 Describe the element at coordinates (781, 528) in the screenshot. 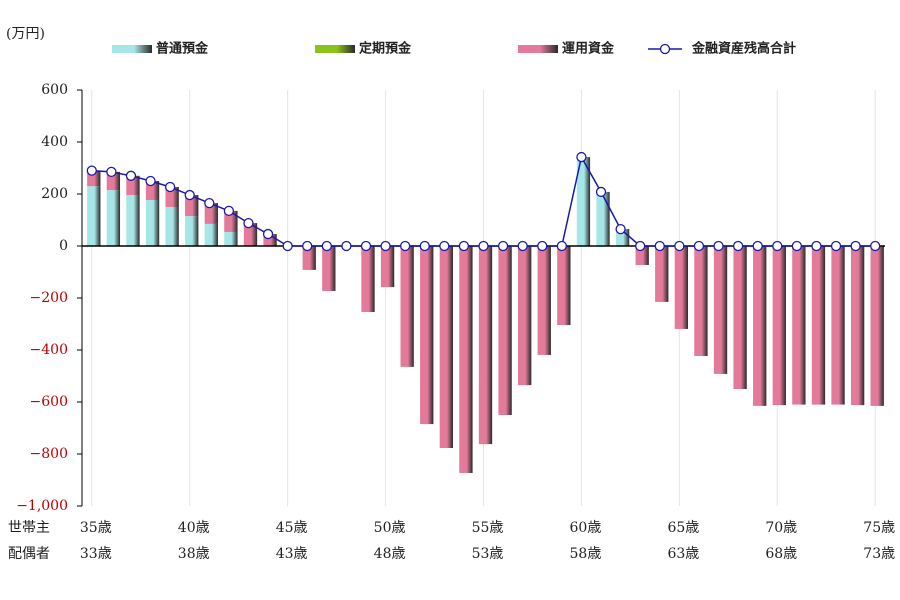

I see `x-tick-label: 70歳` at that location.